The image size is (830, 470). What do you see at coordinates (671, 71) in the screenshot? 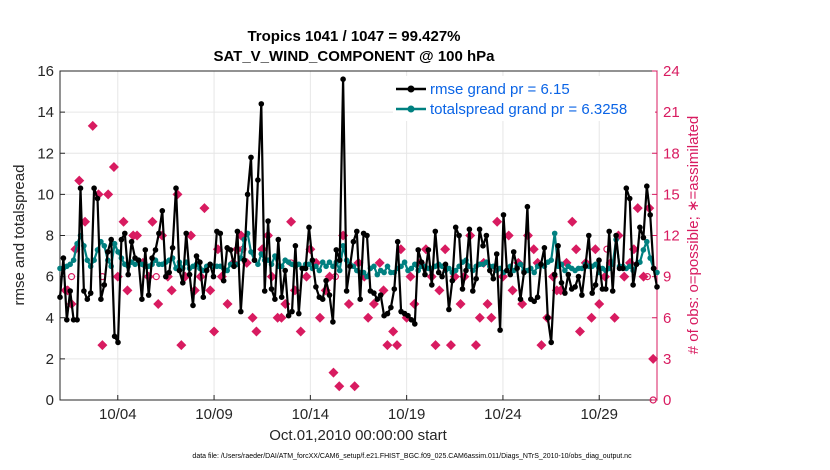
I see `y2-tick-label: 24` at bounding box center [671, 71].